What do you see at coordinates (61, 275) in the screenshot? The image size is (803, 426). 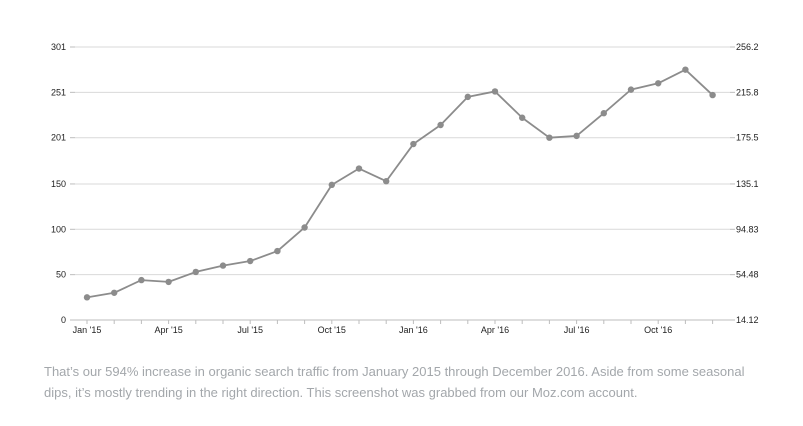 I see `left-tick-label: 50` at bounding box center [61, 275].